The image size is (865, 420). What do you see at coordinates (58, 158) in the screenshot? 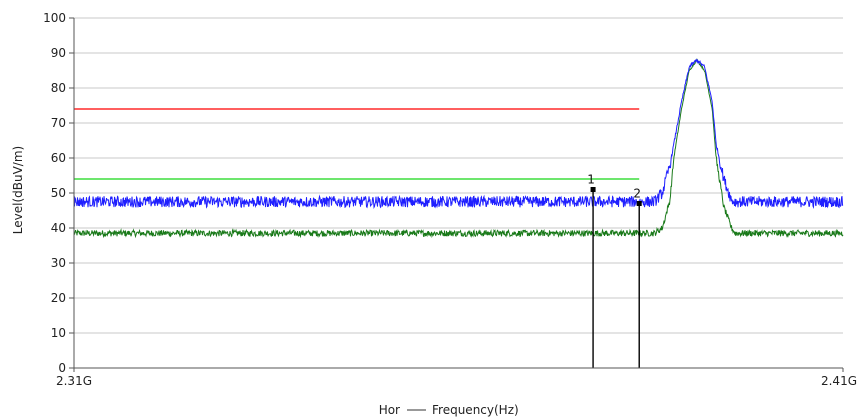
I see `y-tick-label: 60` at bounding box center [58, 158].